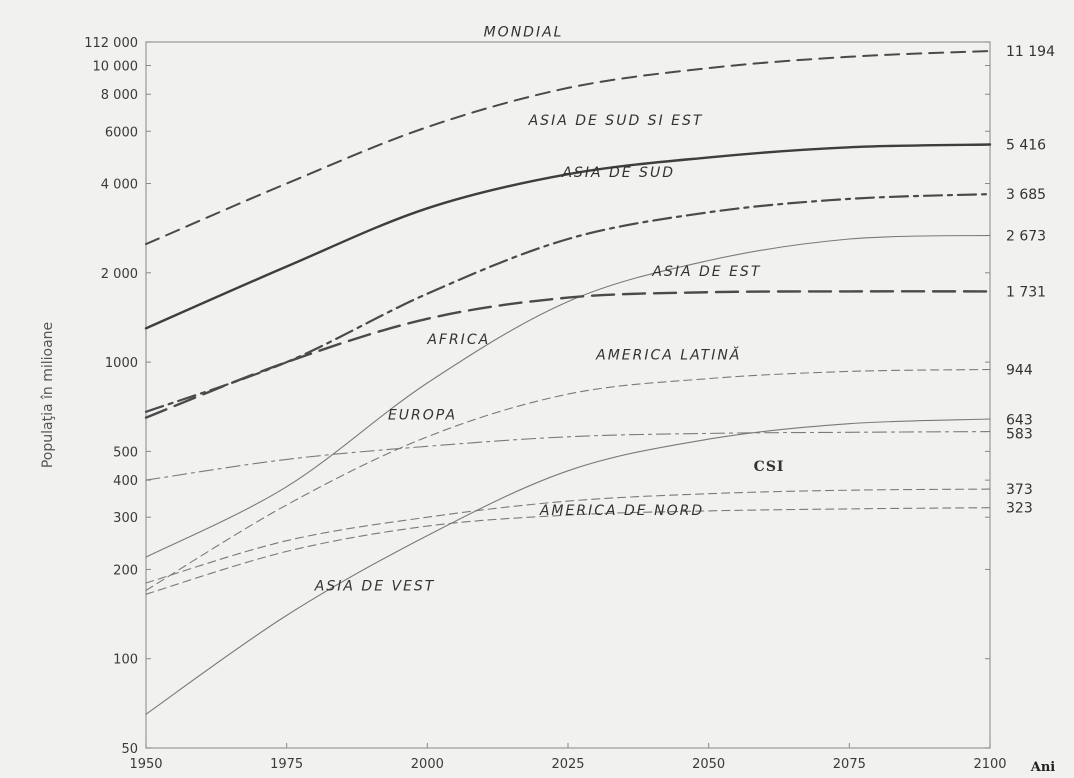  What do you see at coordinates (422, 416) in the screenshot?
I see `series-label-europa: EUROPA` at bounding box center [422, 416].